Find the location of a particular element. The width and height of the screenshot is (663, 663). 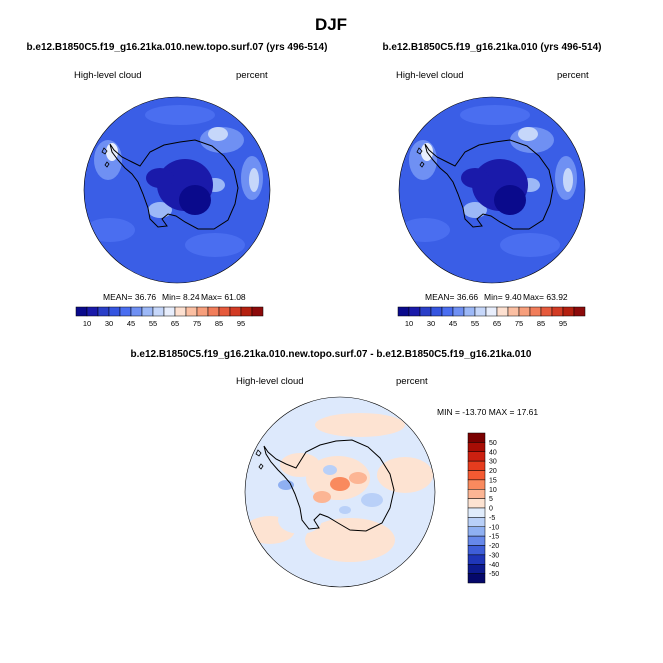

panel-1-colorbar-tick-label: 75 is located at coordinates (197, 323).